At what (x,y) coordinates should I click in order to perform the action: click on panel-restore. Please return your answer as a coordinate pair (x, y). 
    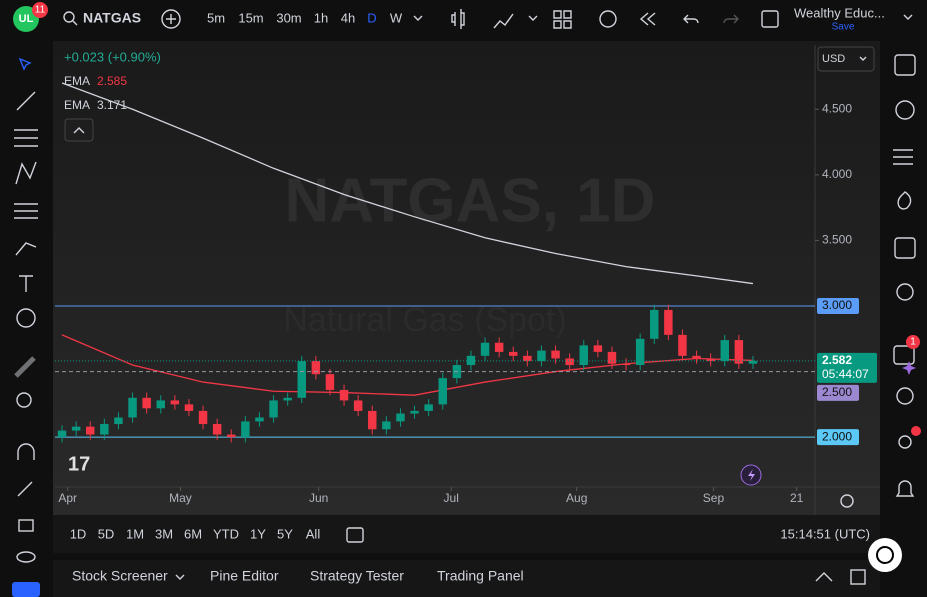
    Looking at the image, I should click on (858, 577).